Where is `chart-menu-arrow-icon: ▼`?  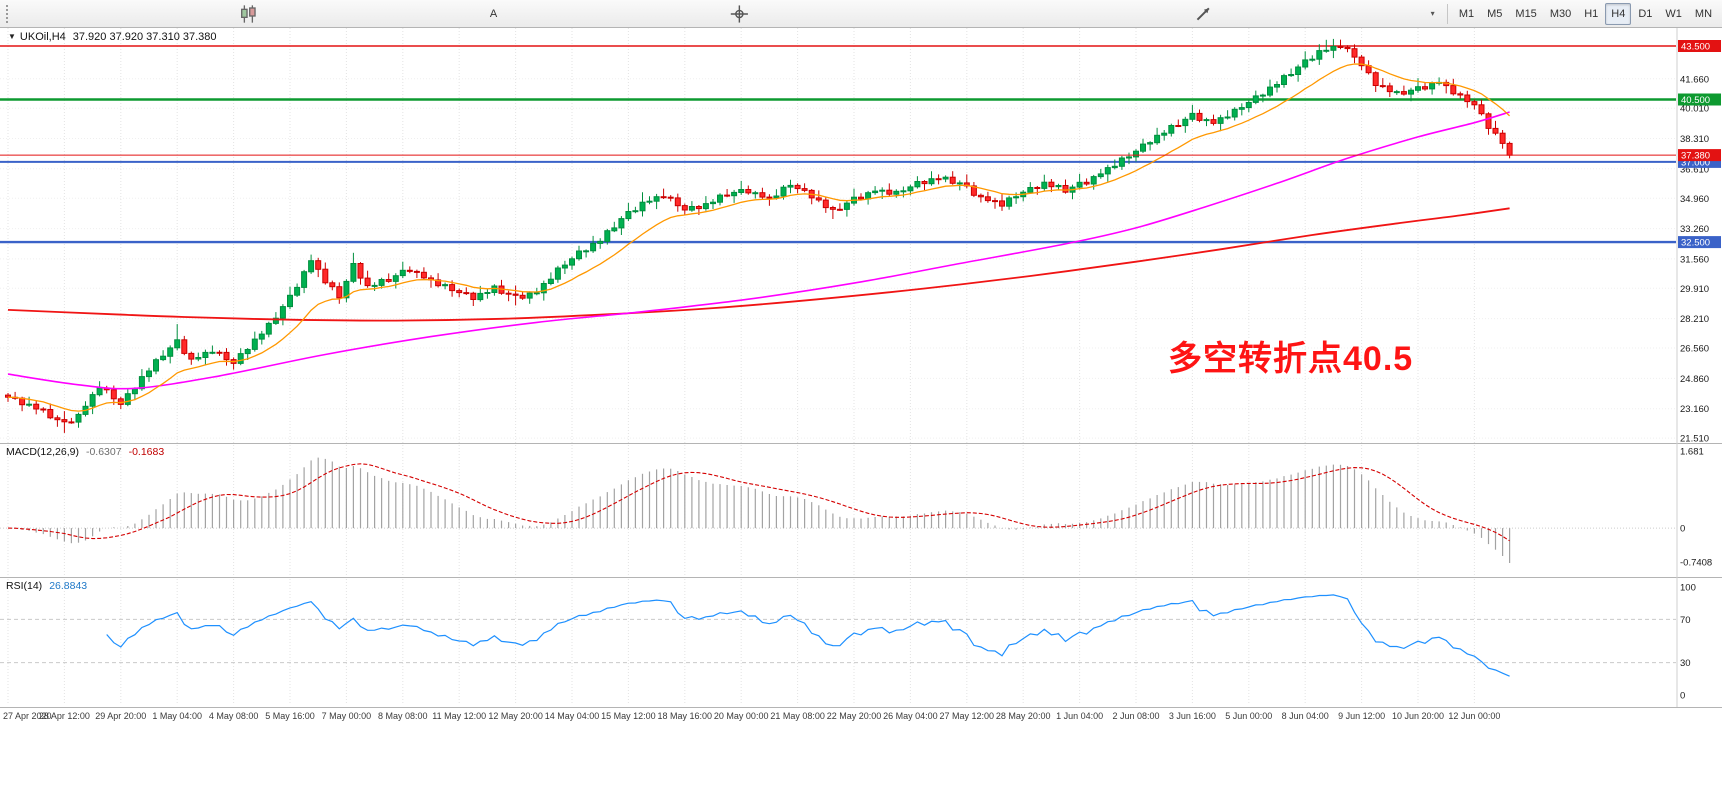 chart-menu-arrow-icon: ▼ is located at coordinates (12, 36).